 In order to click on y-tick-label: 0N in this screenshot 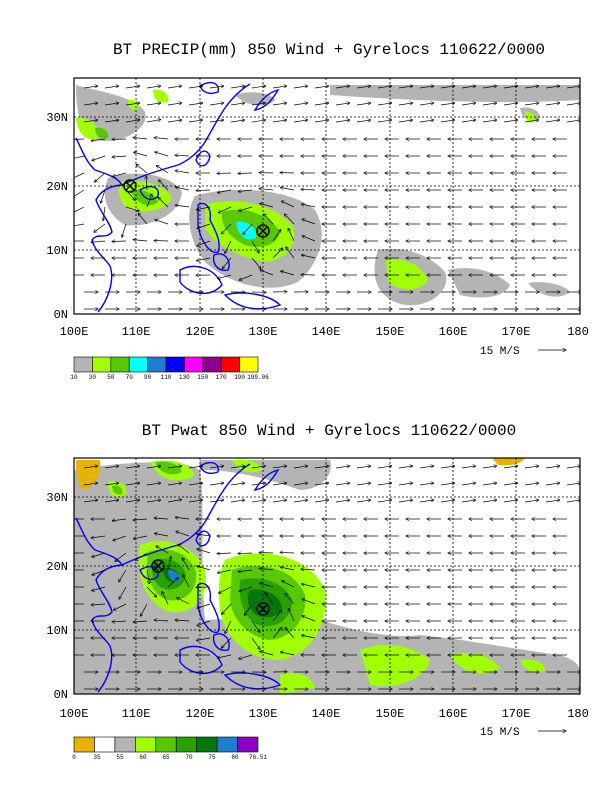, I will do `click(61, 695)`.